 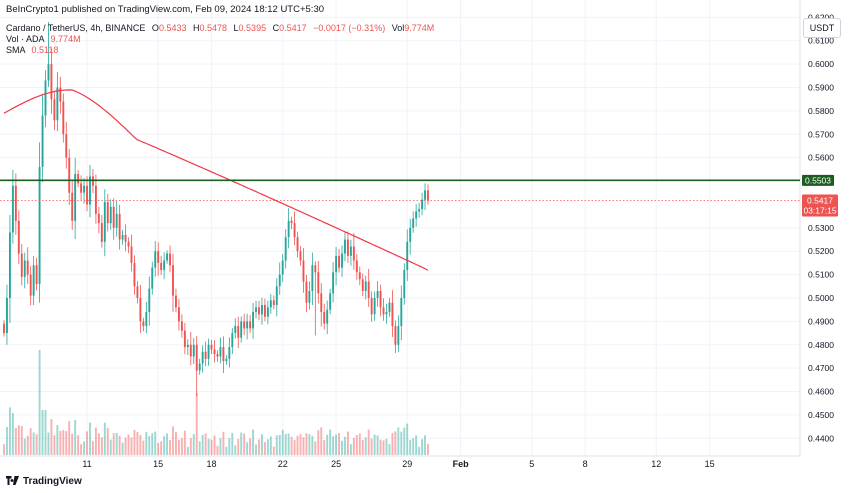 What do you see at coordinates (43, 39) in the screenshot?
I see `volume-legend: Vol · ADA 9.774M` at bounding box center [43, 39].